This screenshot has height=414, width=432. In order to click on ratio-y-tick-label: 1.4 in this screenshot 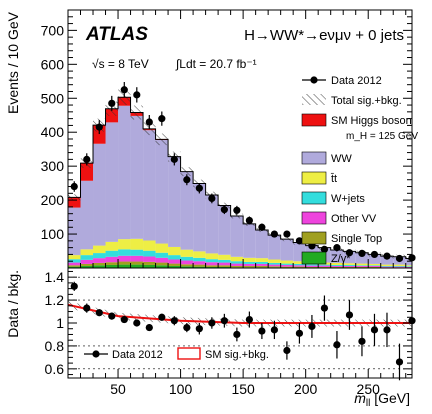, I will do `click(55, 277)`.